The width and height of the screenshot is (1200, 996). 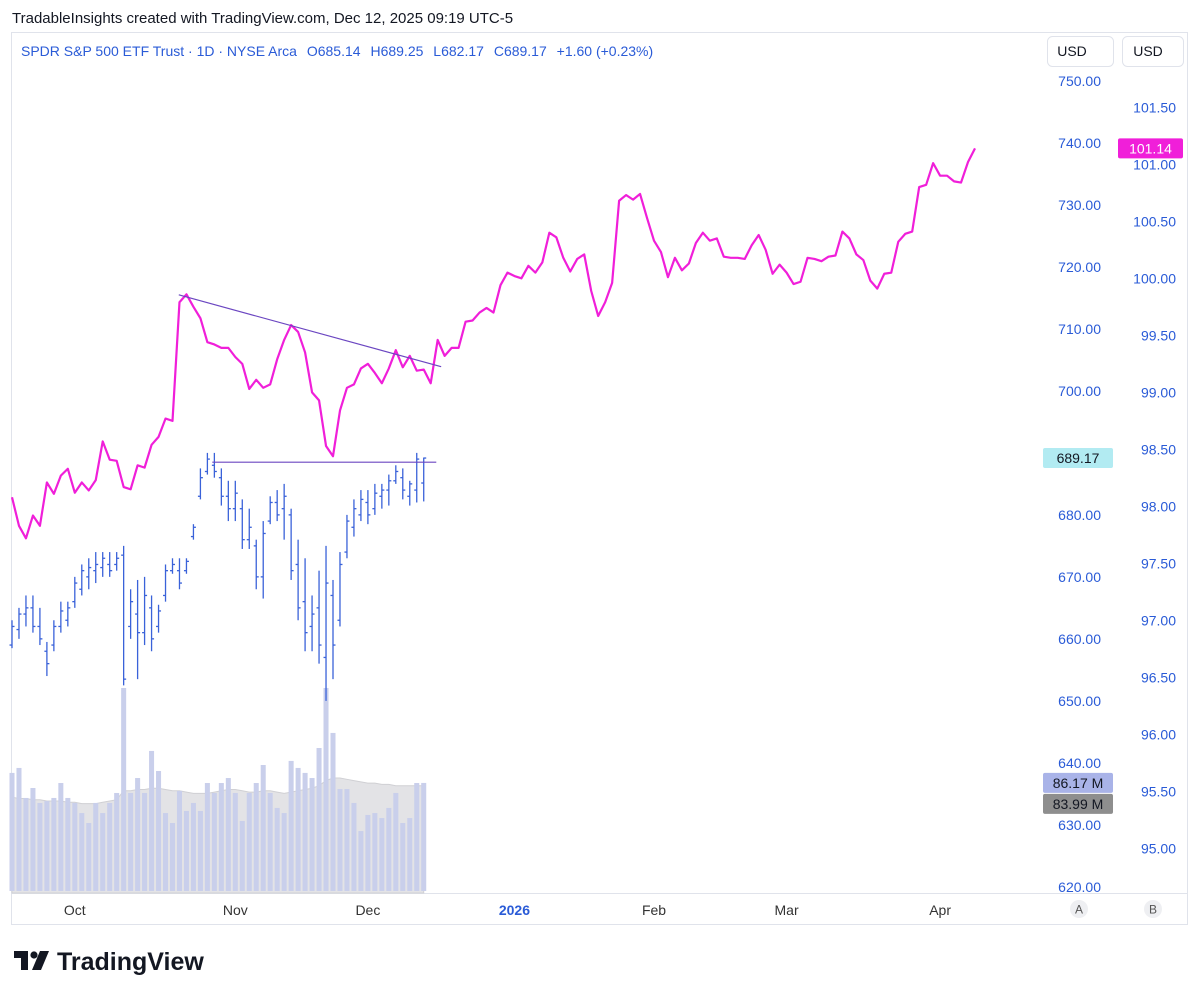 What do you see at coordinates (1078, 783) in the screenshot?
I see `price-tag-label: 86.17 M` at bounding box center [1078, 783].